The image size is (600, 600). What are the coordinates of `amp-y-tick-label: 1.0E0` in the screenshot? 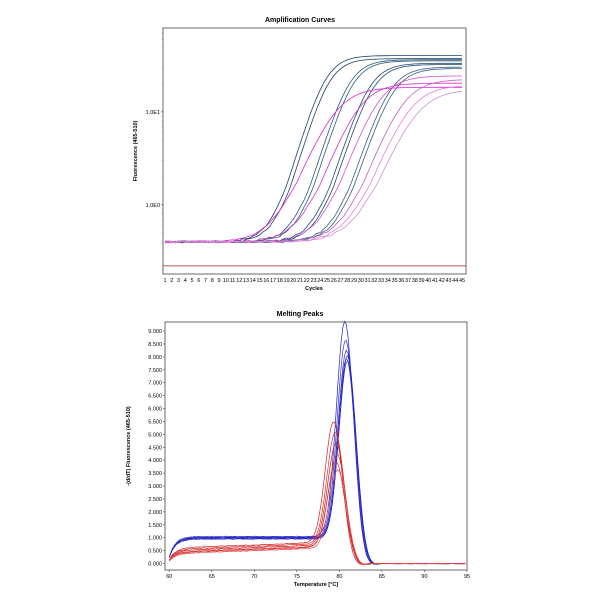 It's located at (153, 206).